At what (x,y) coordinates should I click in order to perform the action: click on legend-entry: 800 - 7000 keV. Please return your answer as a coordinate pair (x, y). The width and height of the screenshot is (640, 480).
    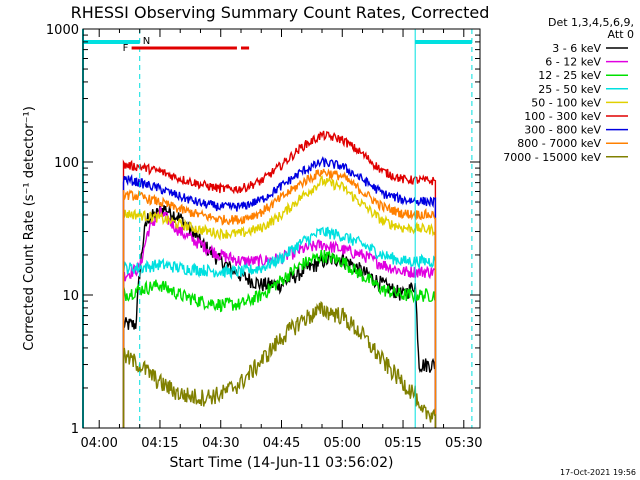
    Looking at the image, I should click on (572, 143).